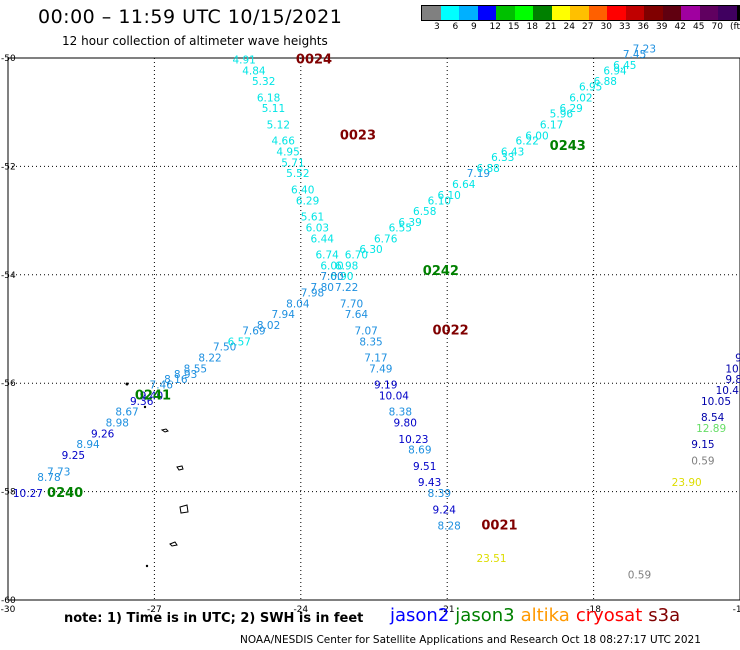 This screenshot has width=740, height=650. I want to click on wave-height-value: 6.39, so click(409, 223).